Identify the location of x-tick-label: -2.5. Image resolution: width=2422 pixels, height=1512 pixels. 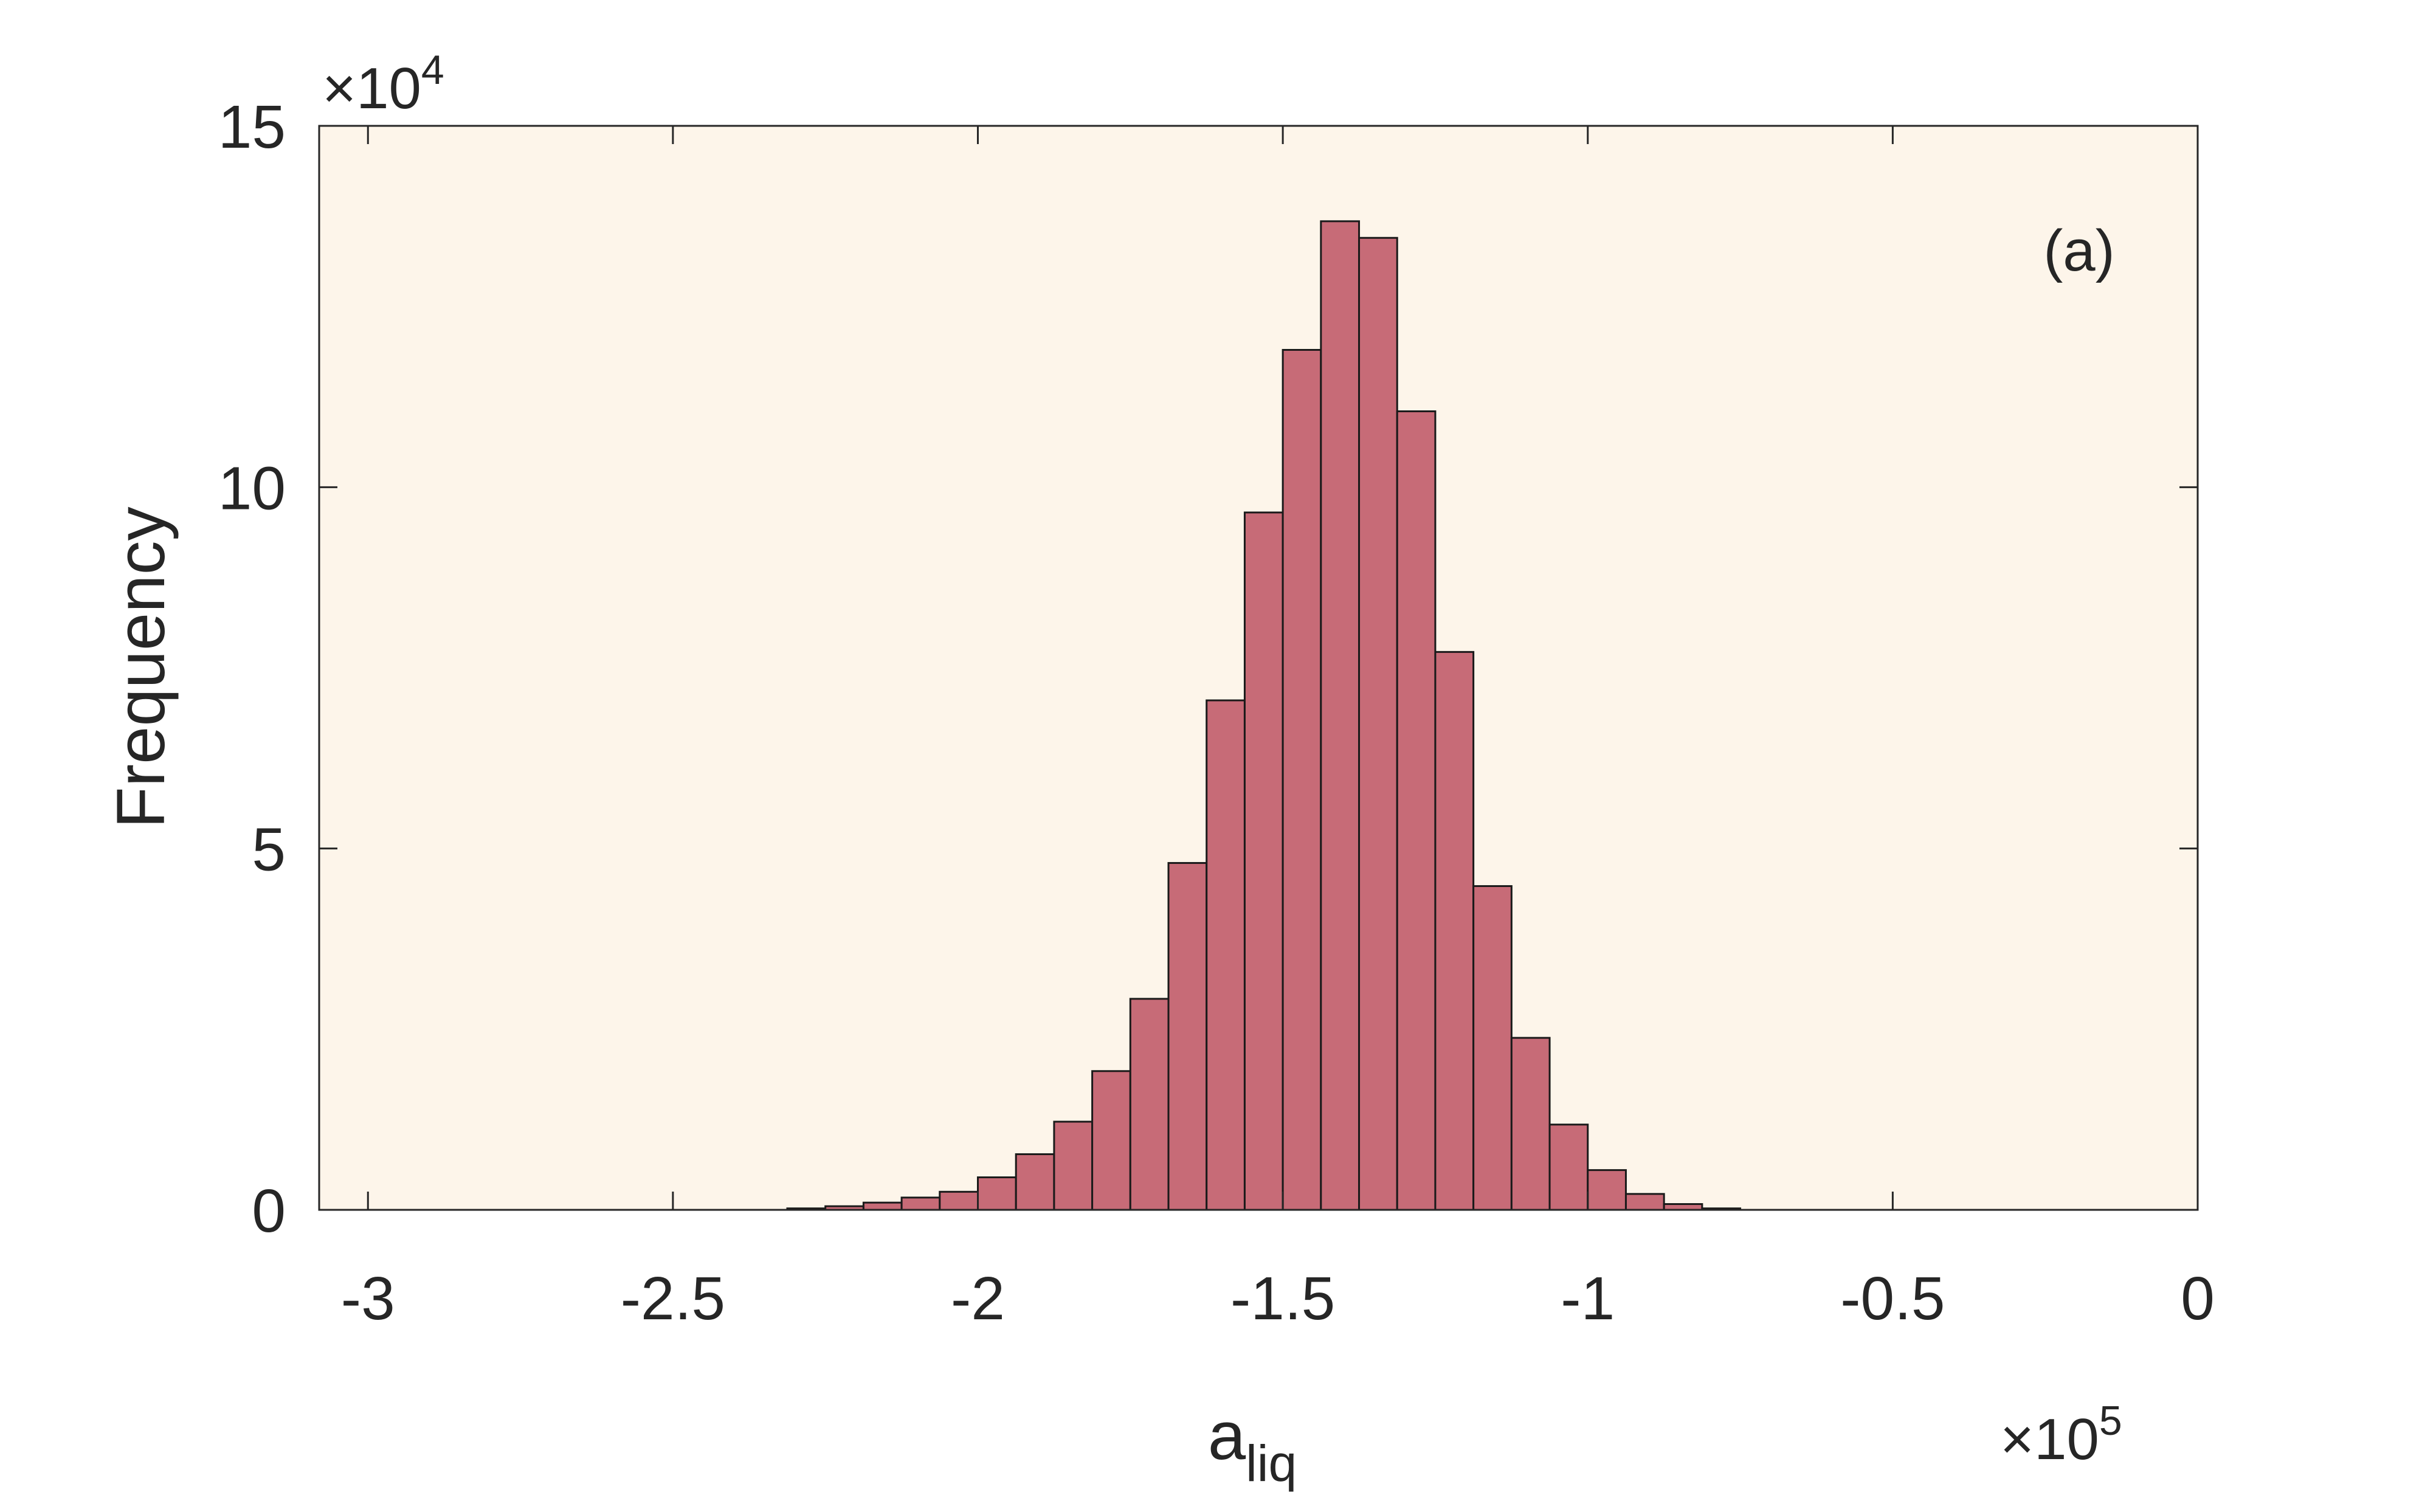
(673, 1299).